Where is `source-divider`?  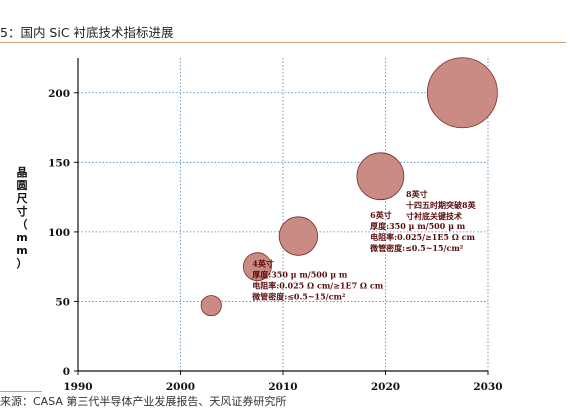 source-divider is located at coordinates (21, 391).